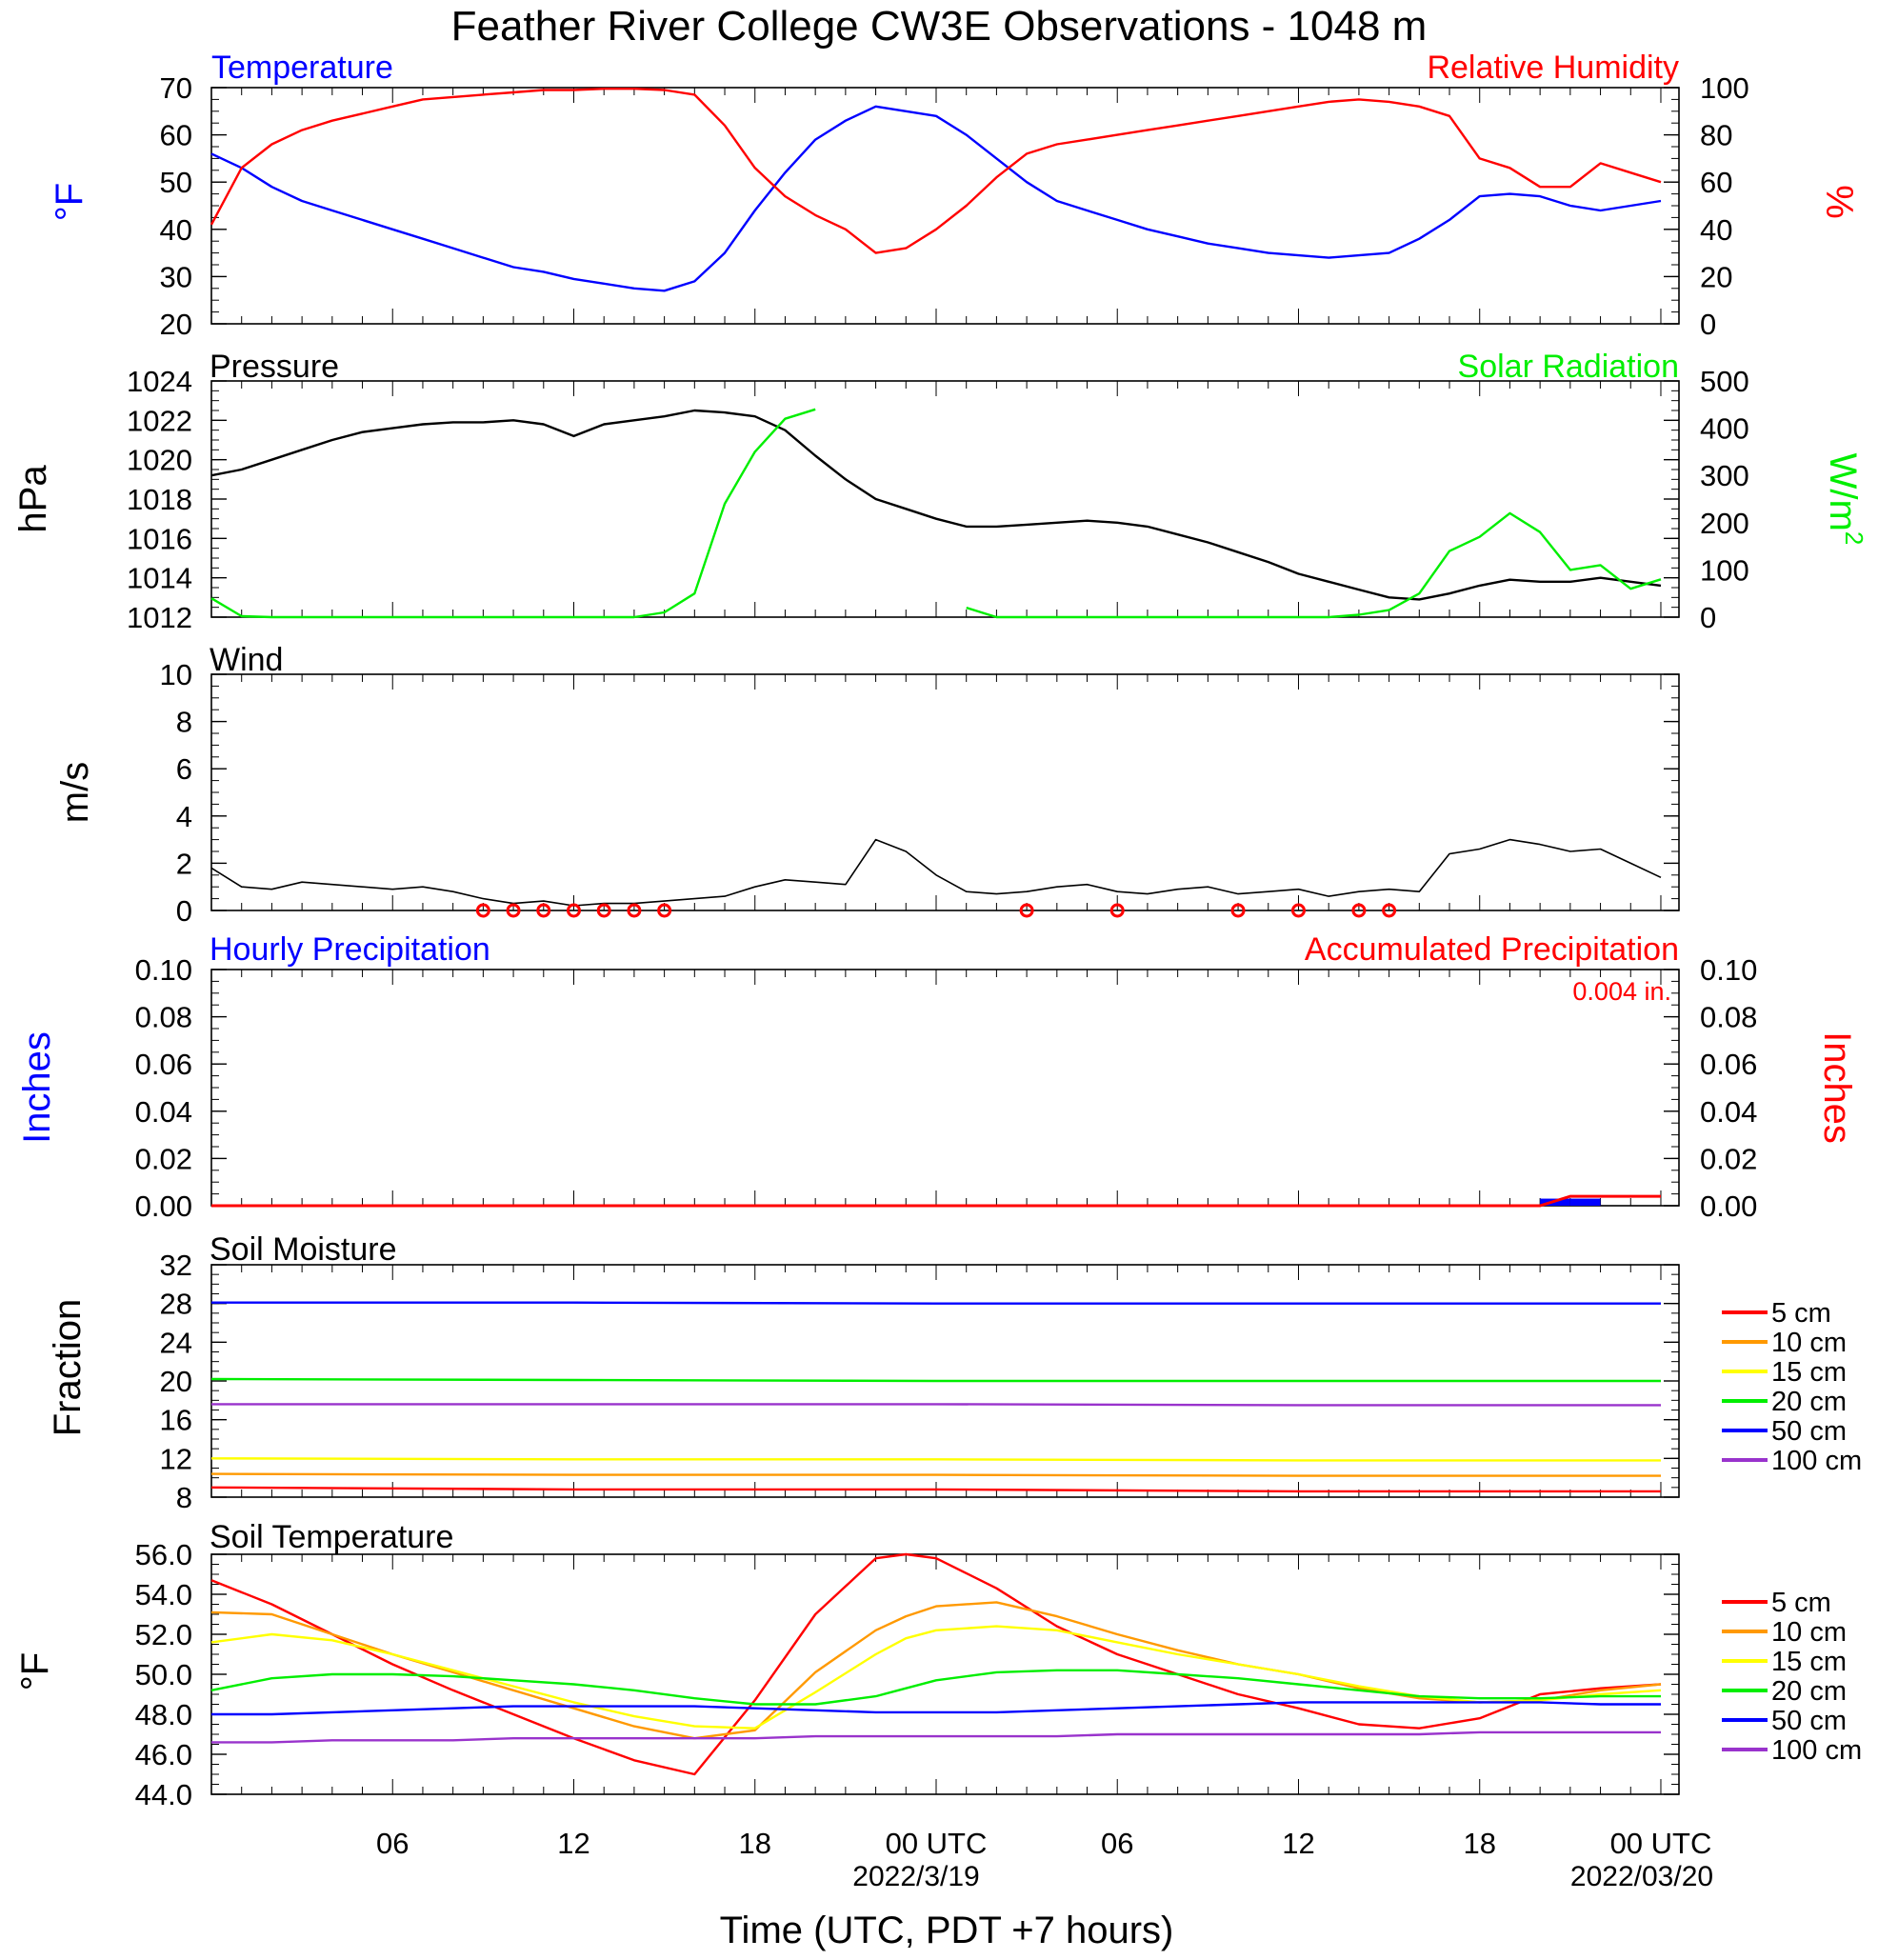 Image resolution: width=1878 pixels, height=1960 pixels. What do you see at coordinates (163, 1112) in the screenshot?
I see `y-tick-label: 0.04` at bounding box center [163, 1112].